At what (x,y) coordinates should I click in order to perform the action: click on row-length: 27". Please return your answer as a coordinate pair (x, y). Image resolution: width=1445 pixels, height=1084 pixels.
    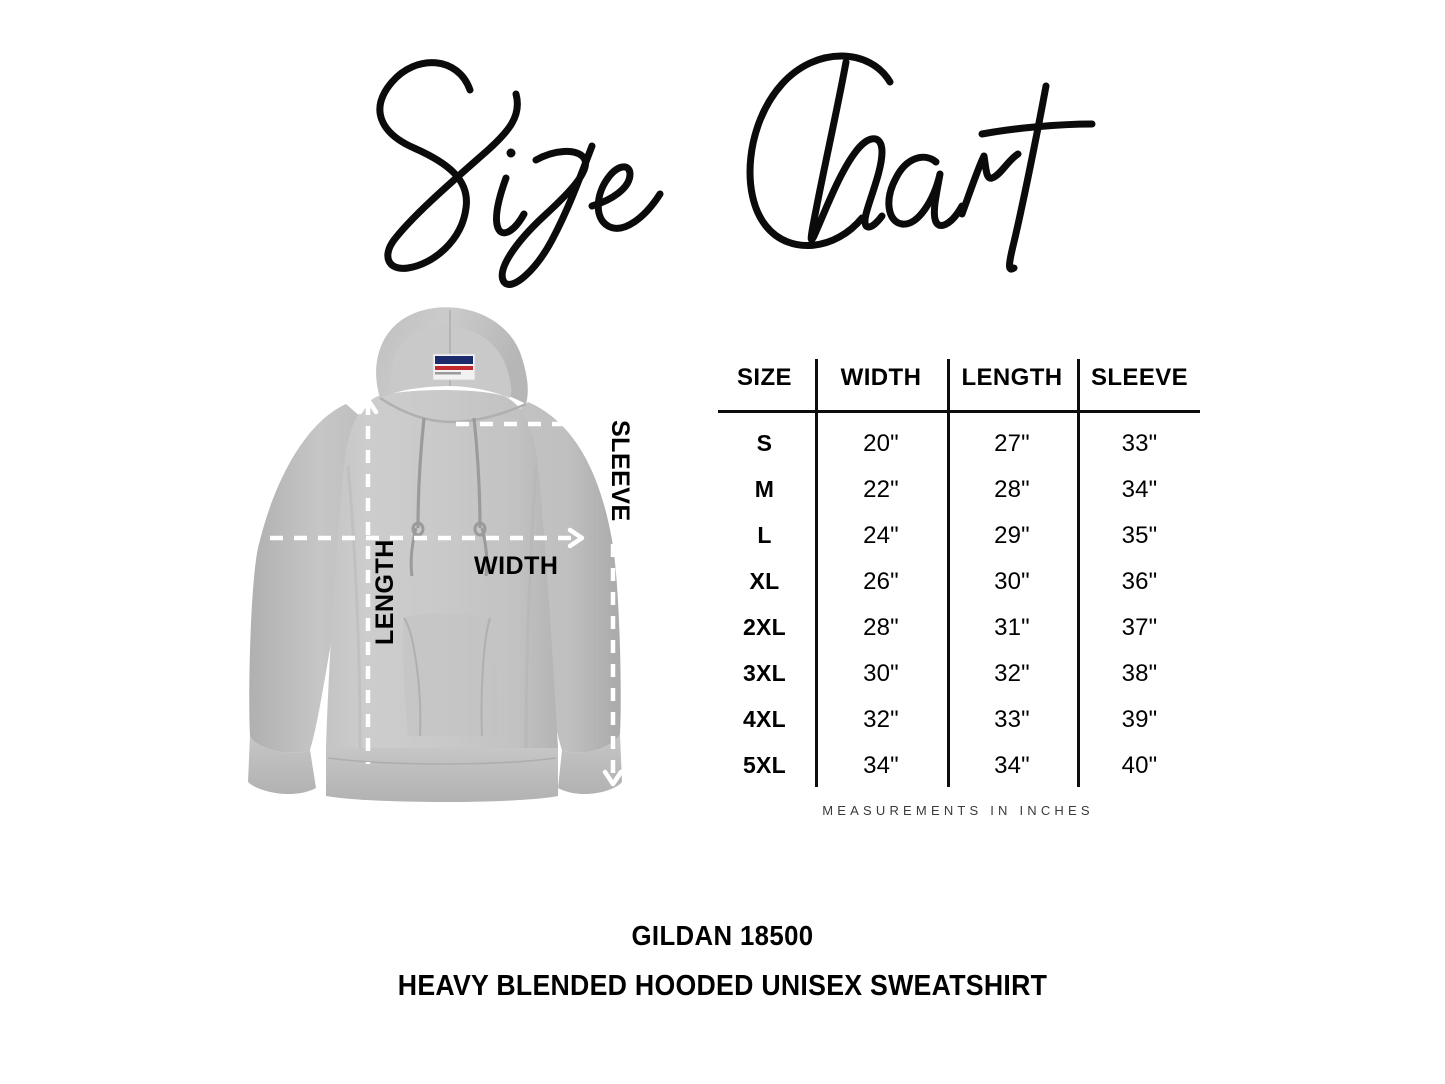
    Looking at the image, I should click on (1012, 443).